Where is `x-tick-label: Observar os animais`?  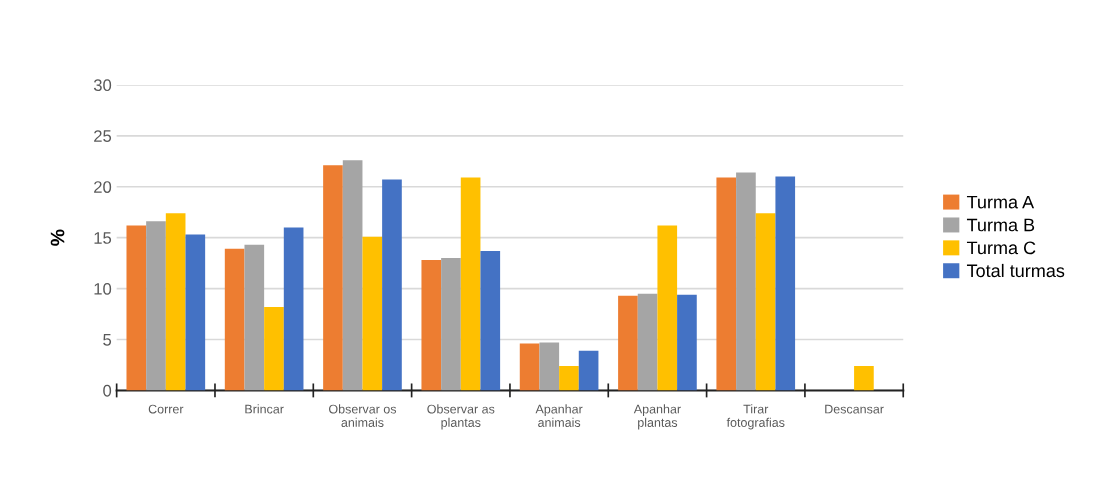 x-tick-label: Observar os animais is located at coordinates (363, 415).